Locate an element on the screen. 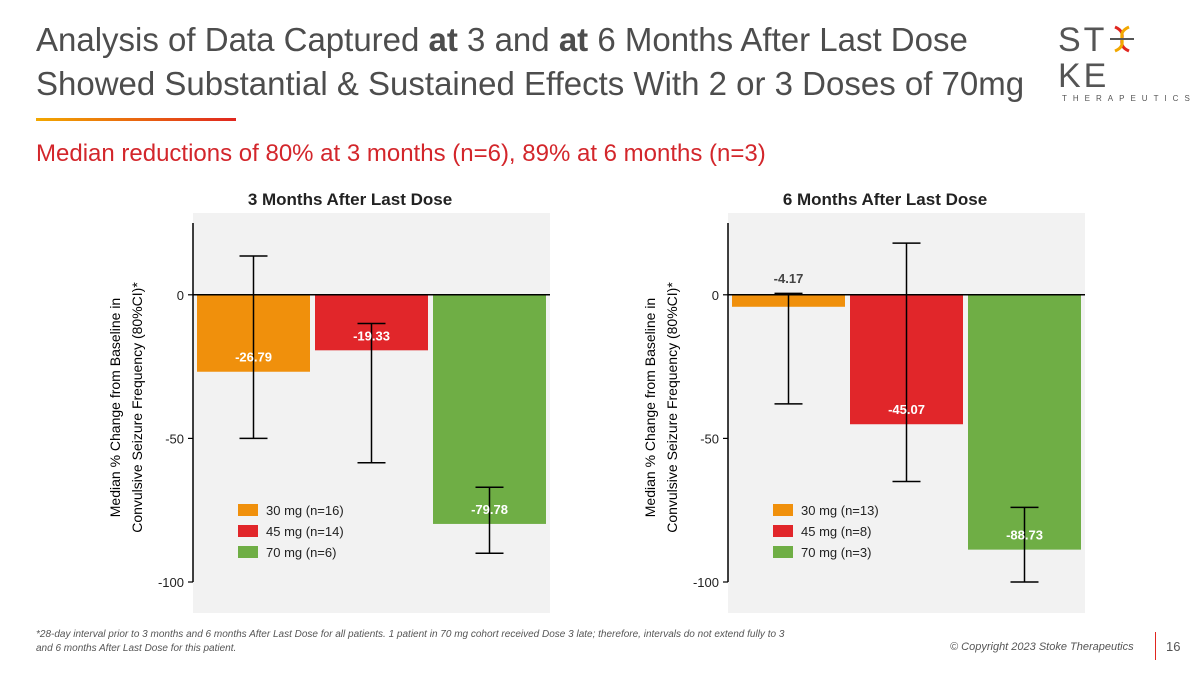  chart-2-data-label-3: -88.73 is located at coordinates (1024, 535).